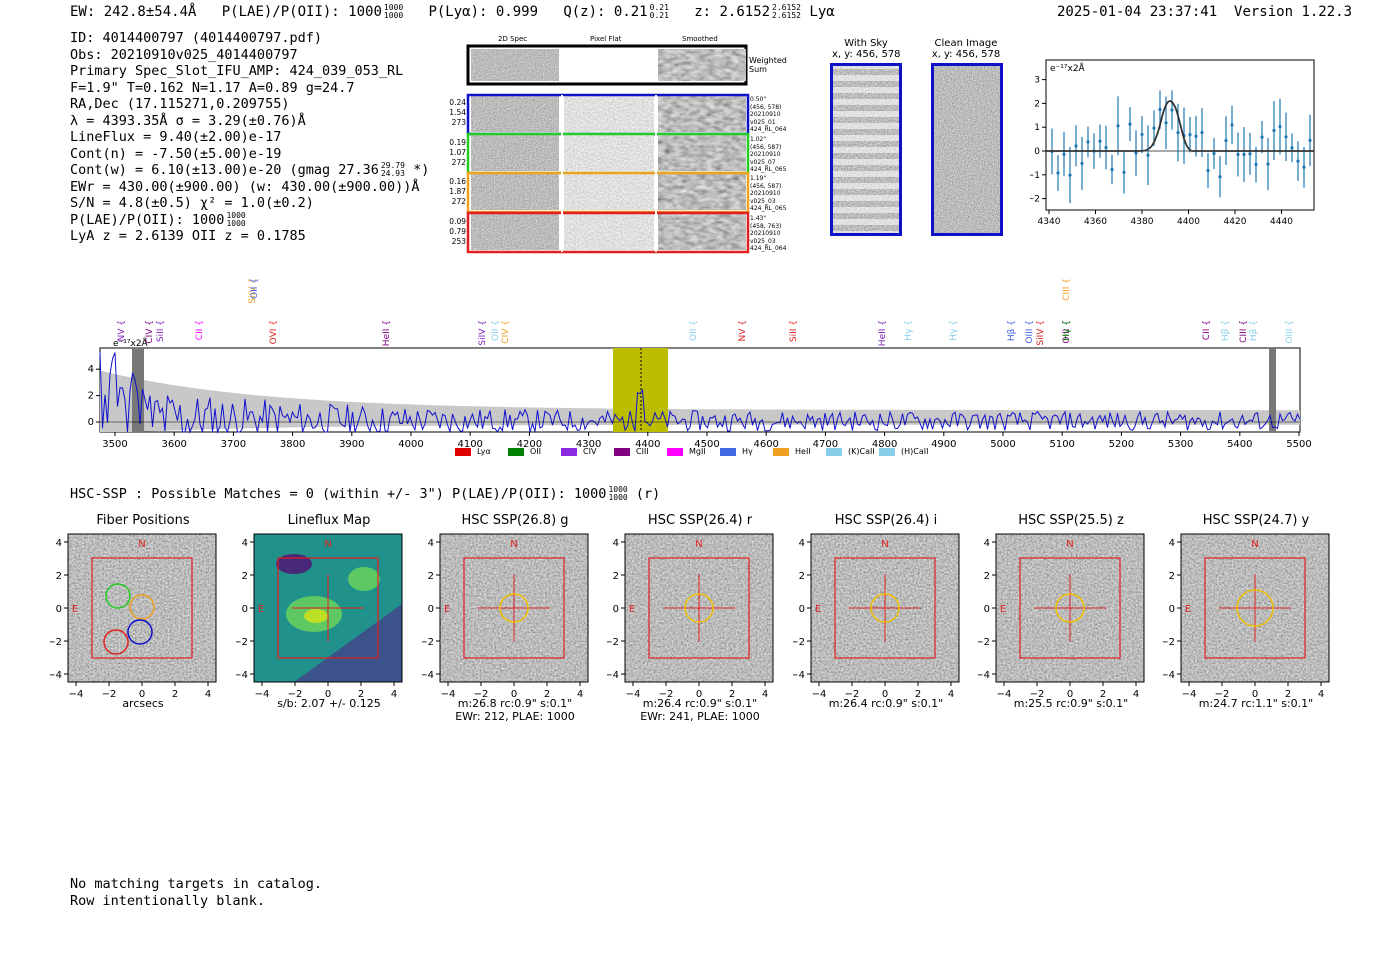 The width and height of the screenshot is (1400, 953). I want to click on weighted-smoothed, so click(702, 65).